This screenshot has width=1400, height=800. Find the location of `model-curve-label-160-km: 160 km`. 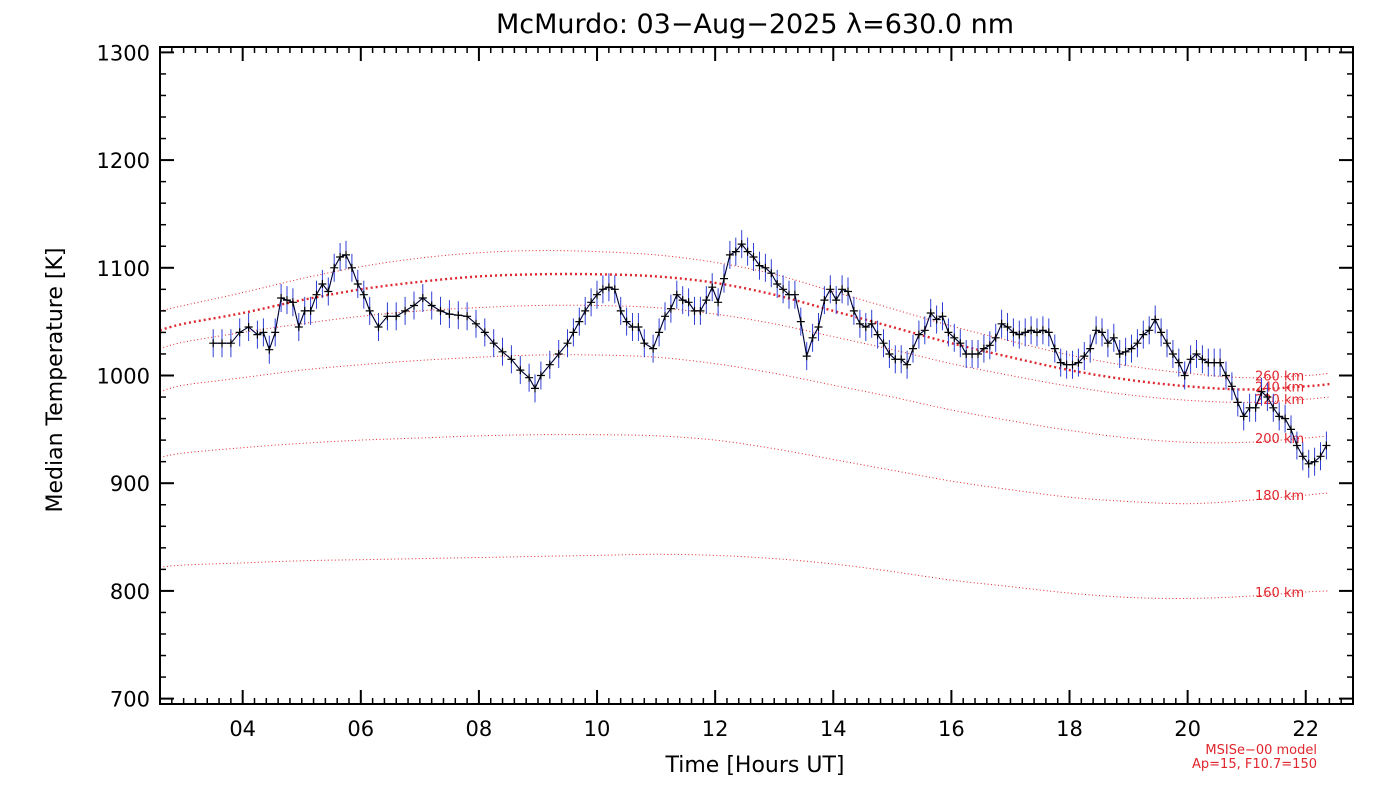

model-curve-label-160-km: 160 km is located at coordinates (1279, 593).